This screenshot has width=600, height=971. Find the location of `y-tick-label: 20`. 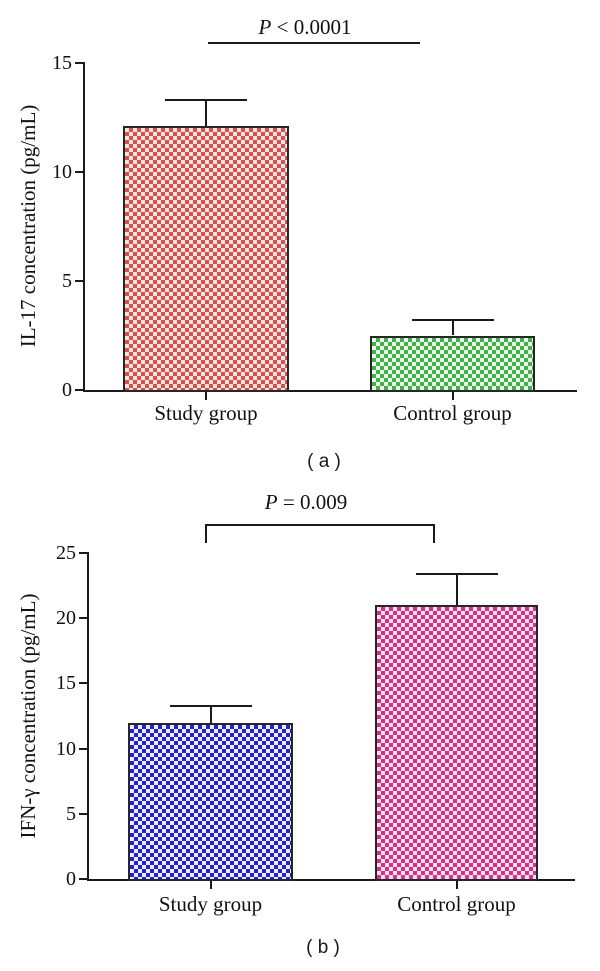

y-tick-label: 20 is located at coordinates (66, 618).